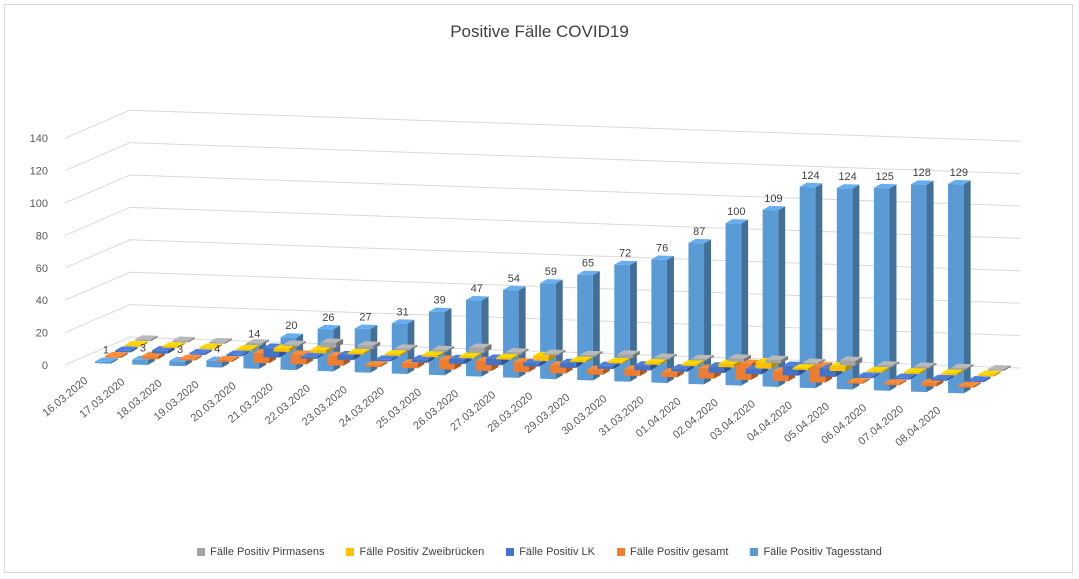 This screenshot has width=1079, height=579. Describe the element at coordinates (143, 349) in the screenshot. I see `data-label: 3` at that location.